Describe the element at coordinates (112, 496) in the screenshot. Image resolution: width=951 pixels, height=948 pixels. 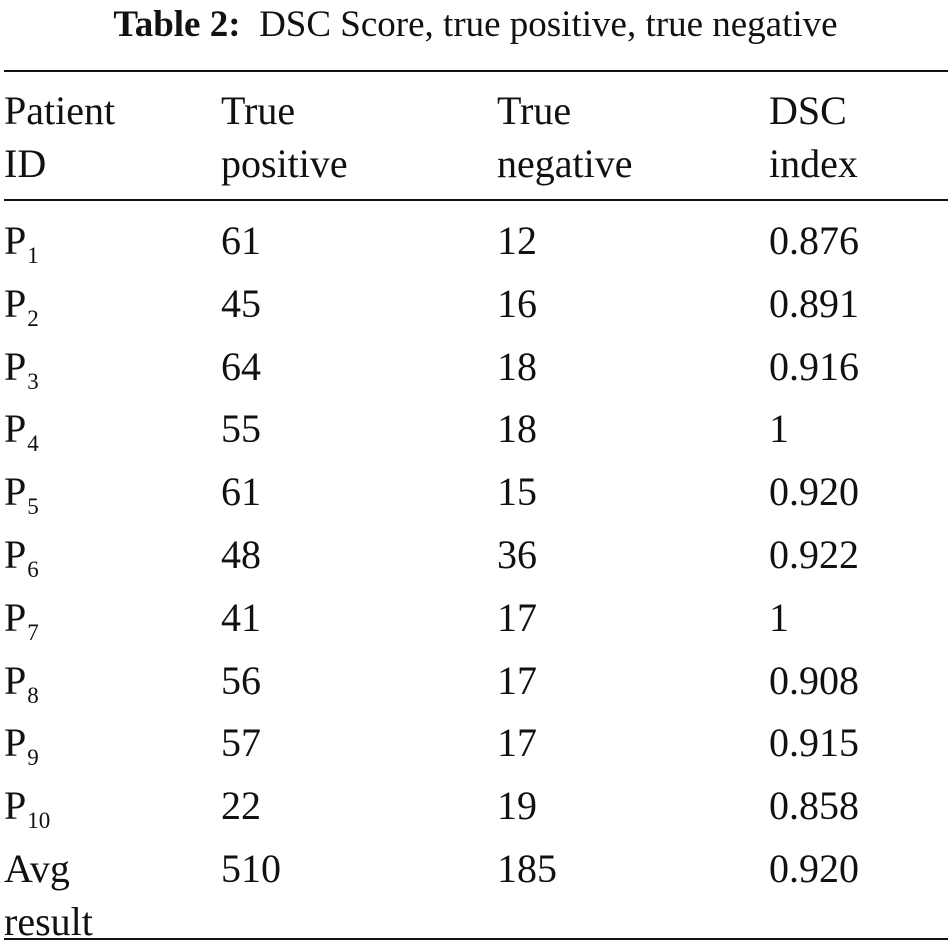
I see `patient-id-cell: P5` at that location.